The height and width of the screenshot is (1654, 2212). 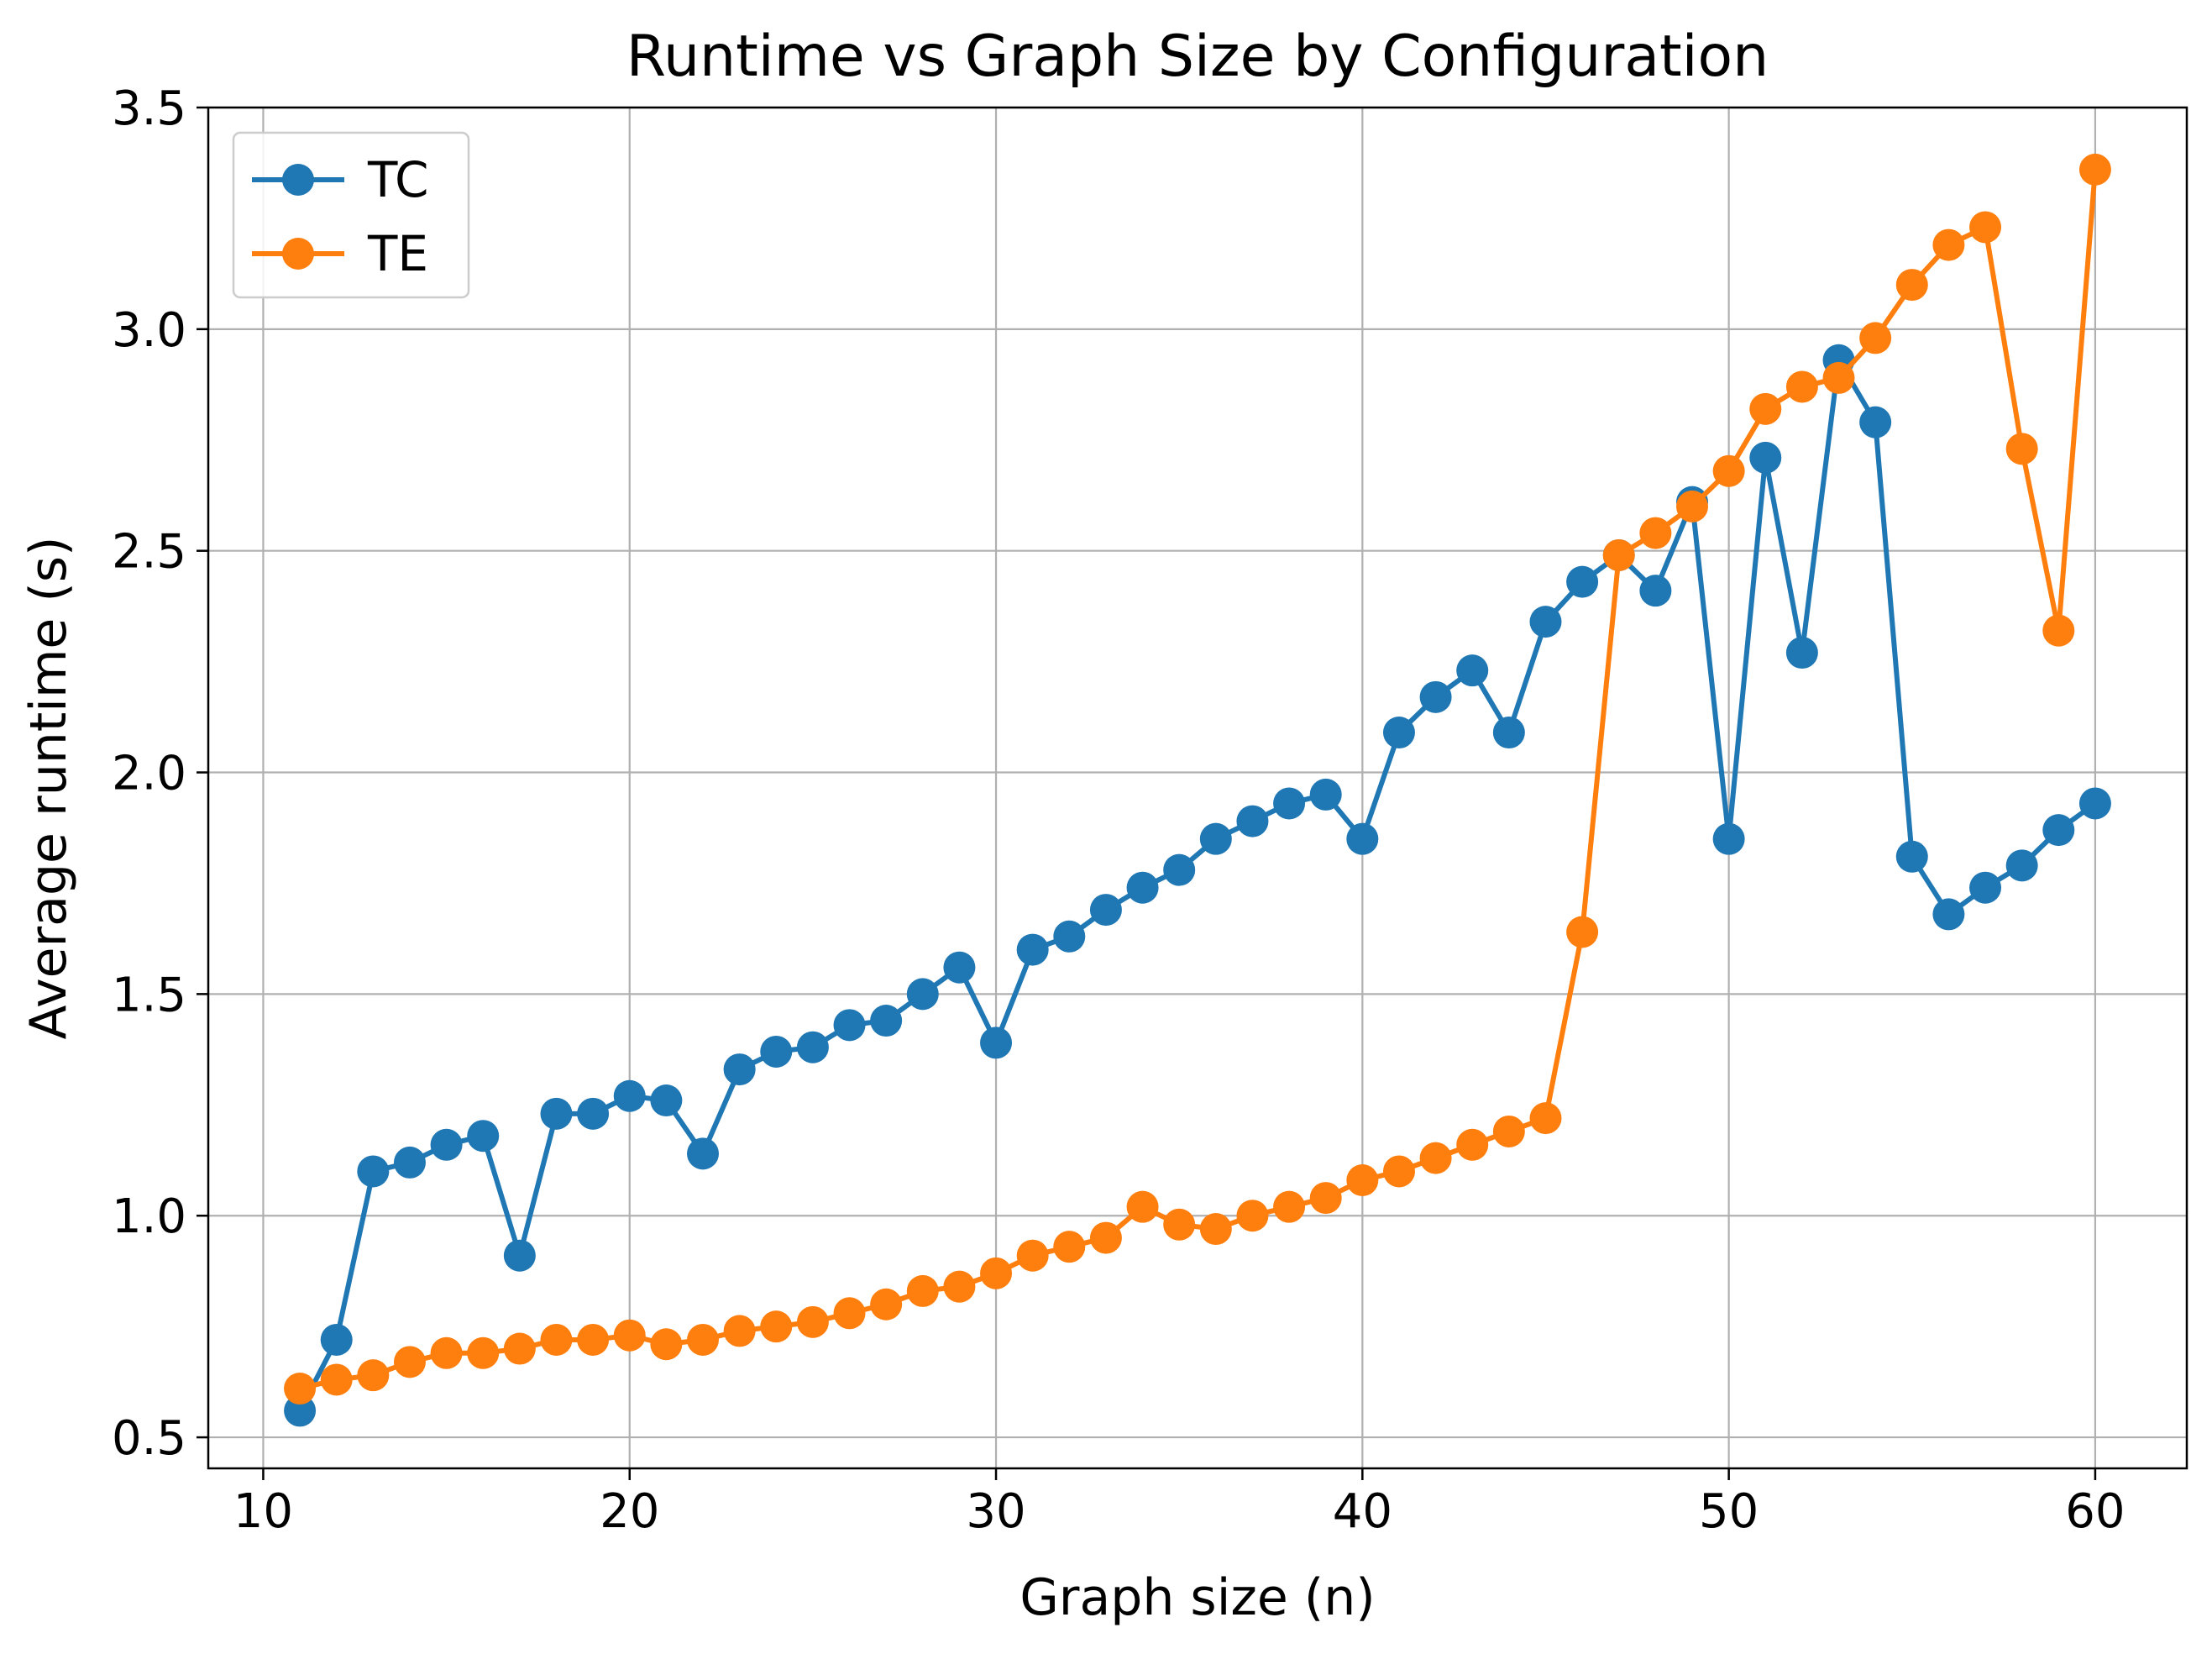 I want to click on x-tick-label: 50, so click(x=1729, y=1511).